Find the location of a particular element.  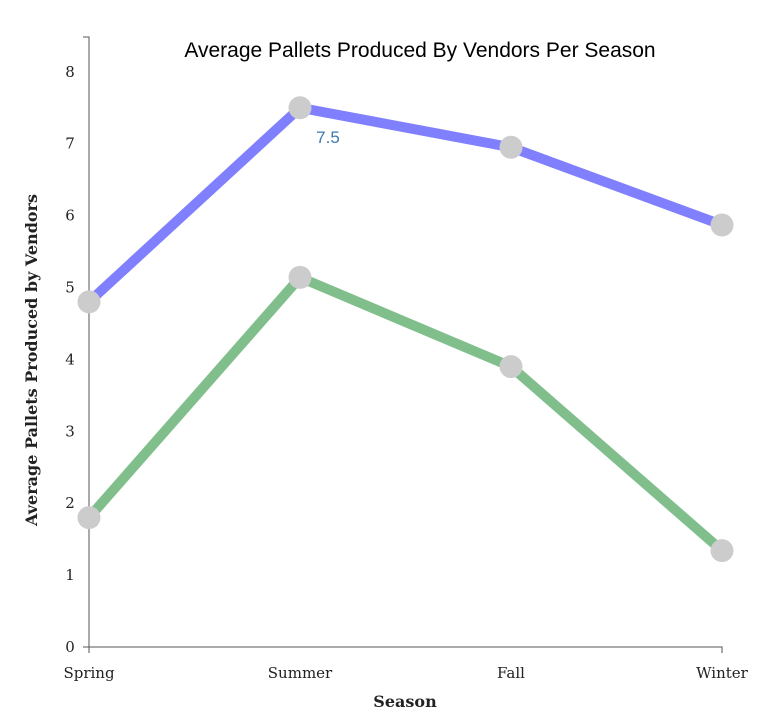

x-tick-label: Spring is located at coordinates (89, 673).